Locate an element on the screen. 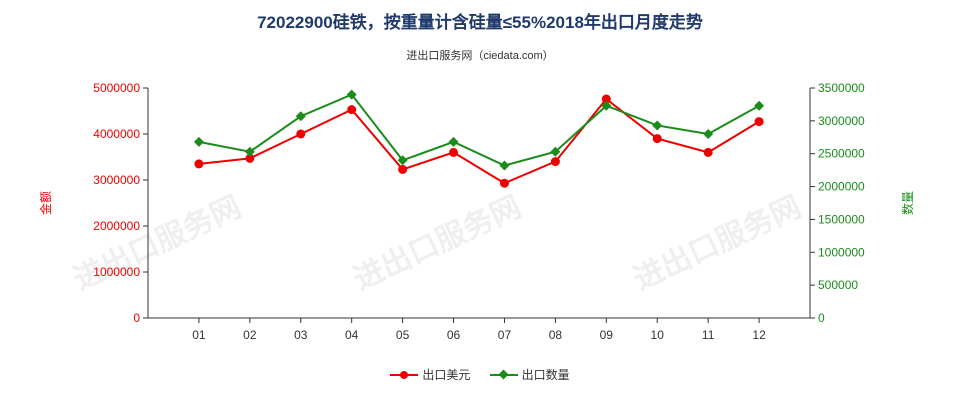 This screenshot has width=960, height=400. legend-item-usd: 出口美元 is located at coordinates (430, 374).